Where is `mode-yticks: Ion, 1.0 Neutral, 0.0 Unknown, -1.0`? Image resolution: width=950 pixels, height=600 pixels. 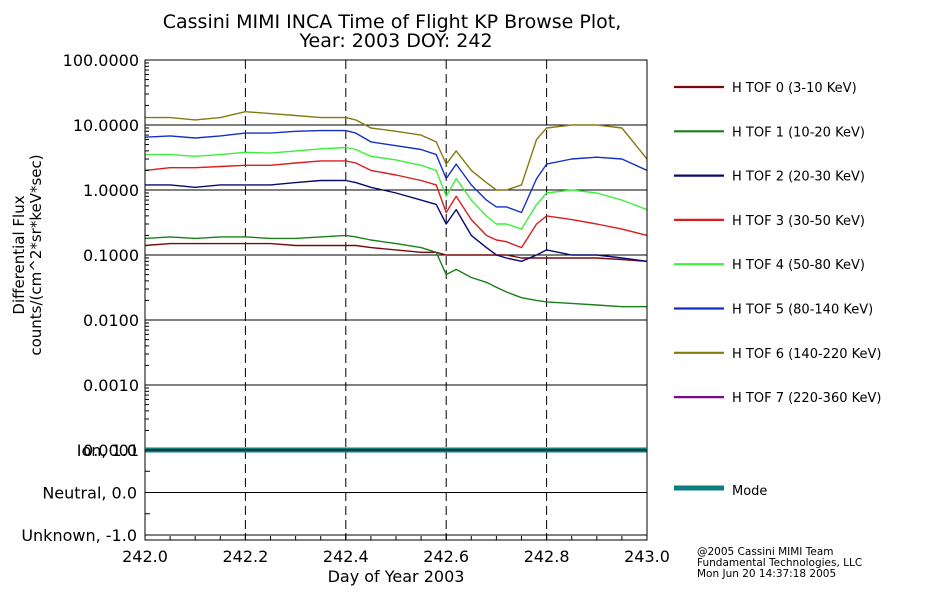 mode-yticks: Ion, 1.0 Neutral, 0.0 Unknown, -1.0 is located at coordinates (85, 493).